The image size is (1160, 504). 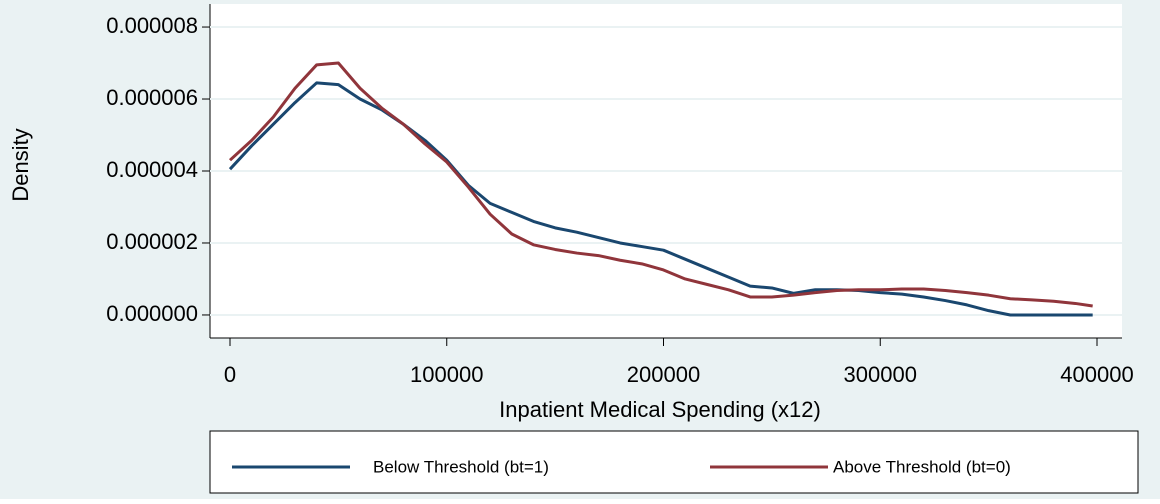 What do you see at coordinates (152, 25) in the screenshot?
I see `y-tick-label: 0.000008` at bounding box center [152, 25].